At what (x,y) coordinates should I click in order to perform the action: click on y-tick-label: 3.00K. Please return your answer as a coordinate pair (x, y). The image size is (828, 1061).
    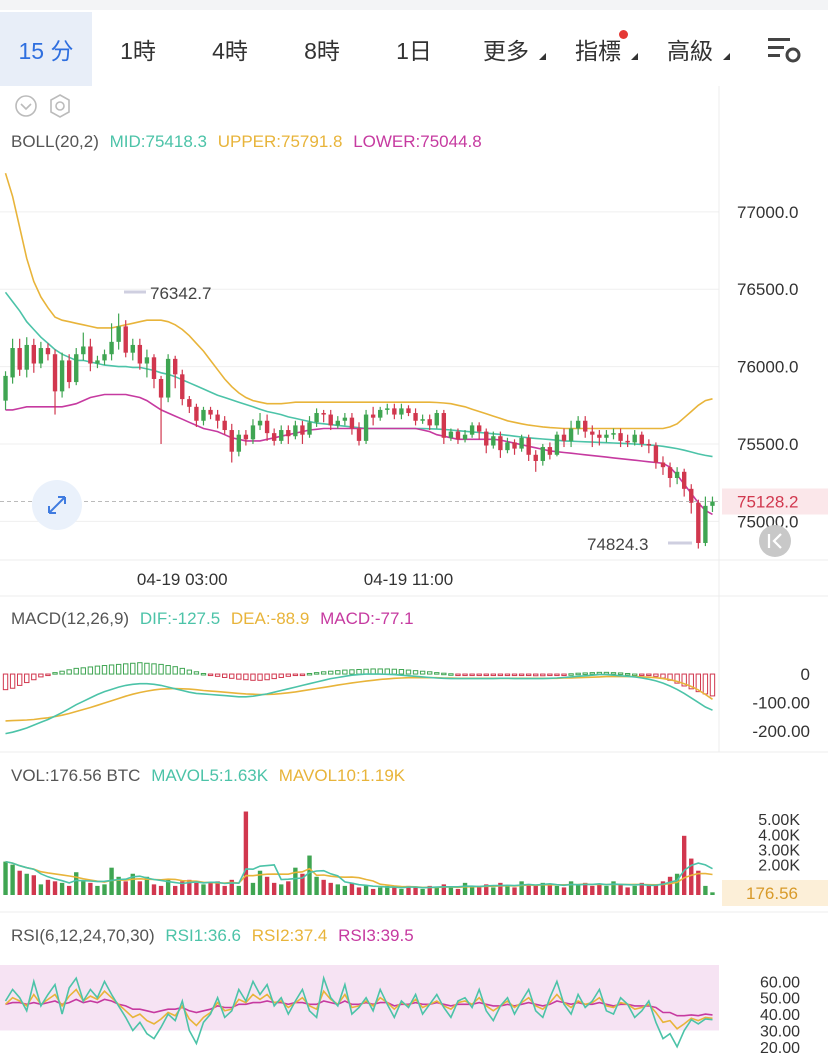
    Looking at the image, I should click on (779, 850).